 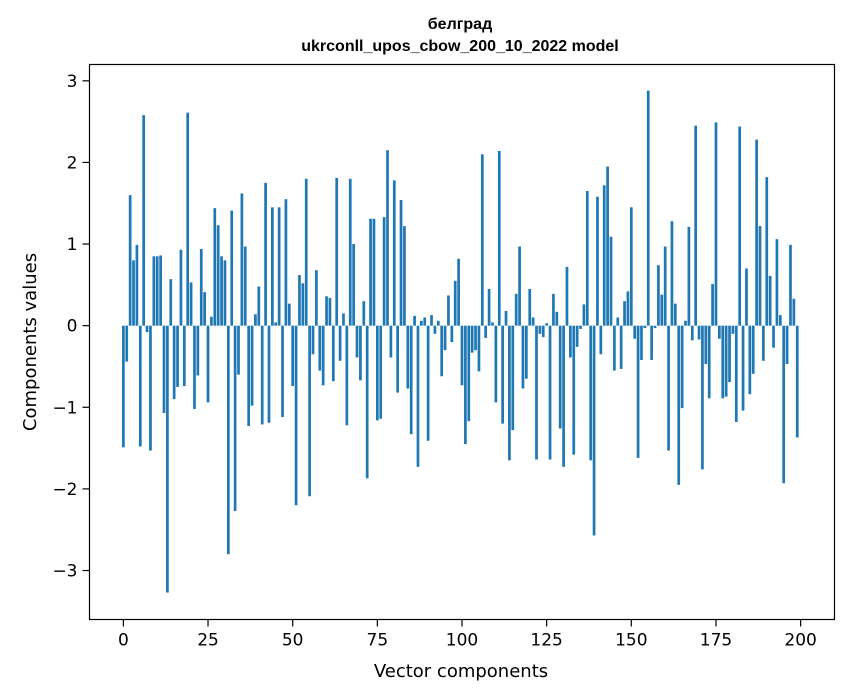 What do you see at coordinates (64, 408) in the screenshot?
I see `y-tick-label--1: −1` at bounding box center [64, 408].